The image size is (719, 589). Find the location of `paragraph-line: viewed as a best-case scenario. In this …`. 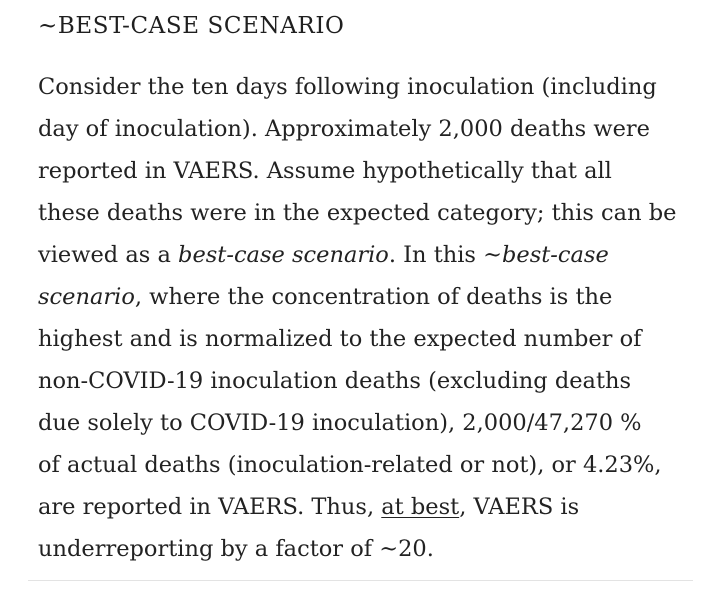

paragraph-line: viewed as a best-case scenario. In this … is located at coordinates (368, 255).